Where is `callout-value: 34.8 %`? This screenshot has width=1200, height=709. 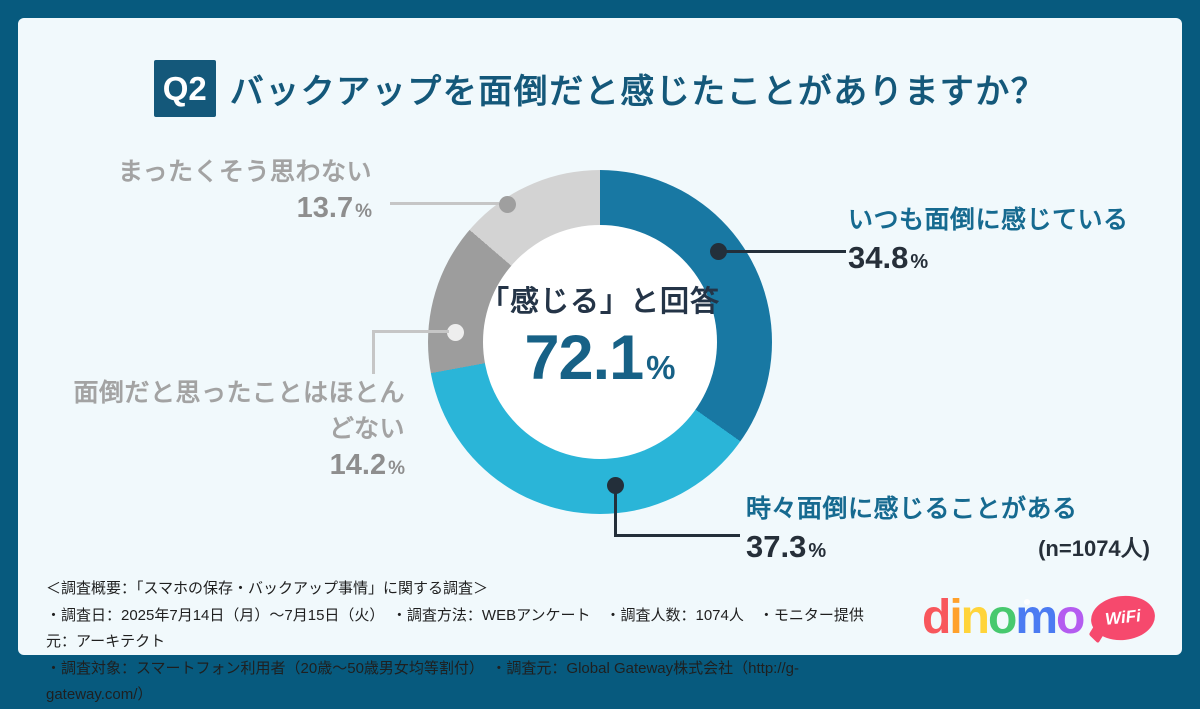
callout-value: 34.8 % is located at coordinates (988, 258).